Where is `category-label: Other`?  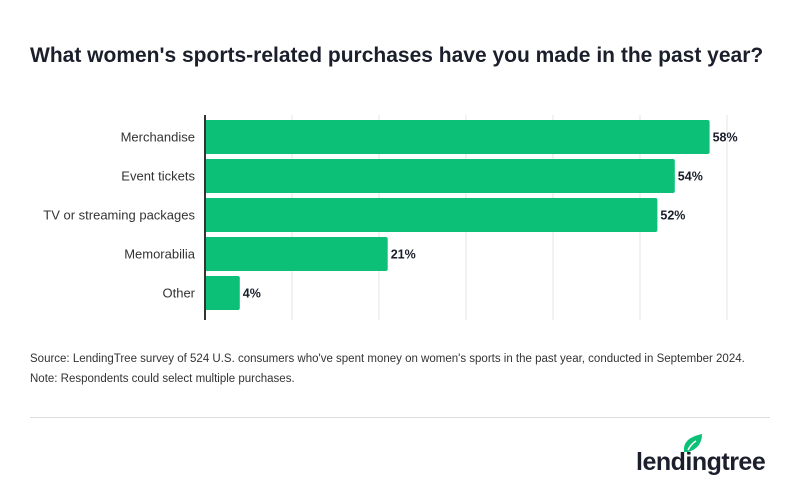
category-label: Other is located at coordinates (178, 293).